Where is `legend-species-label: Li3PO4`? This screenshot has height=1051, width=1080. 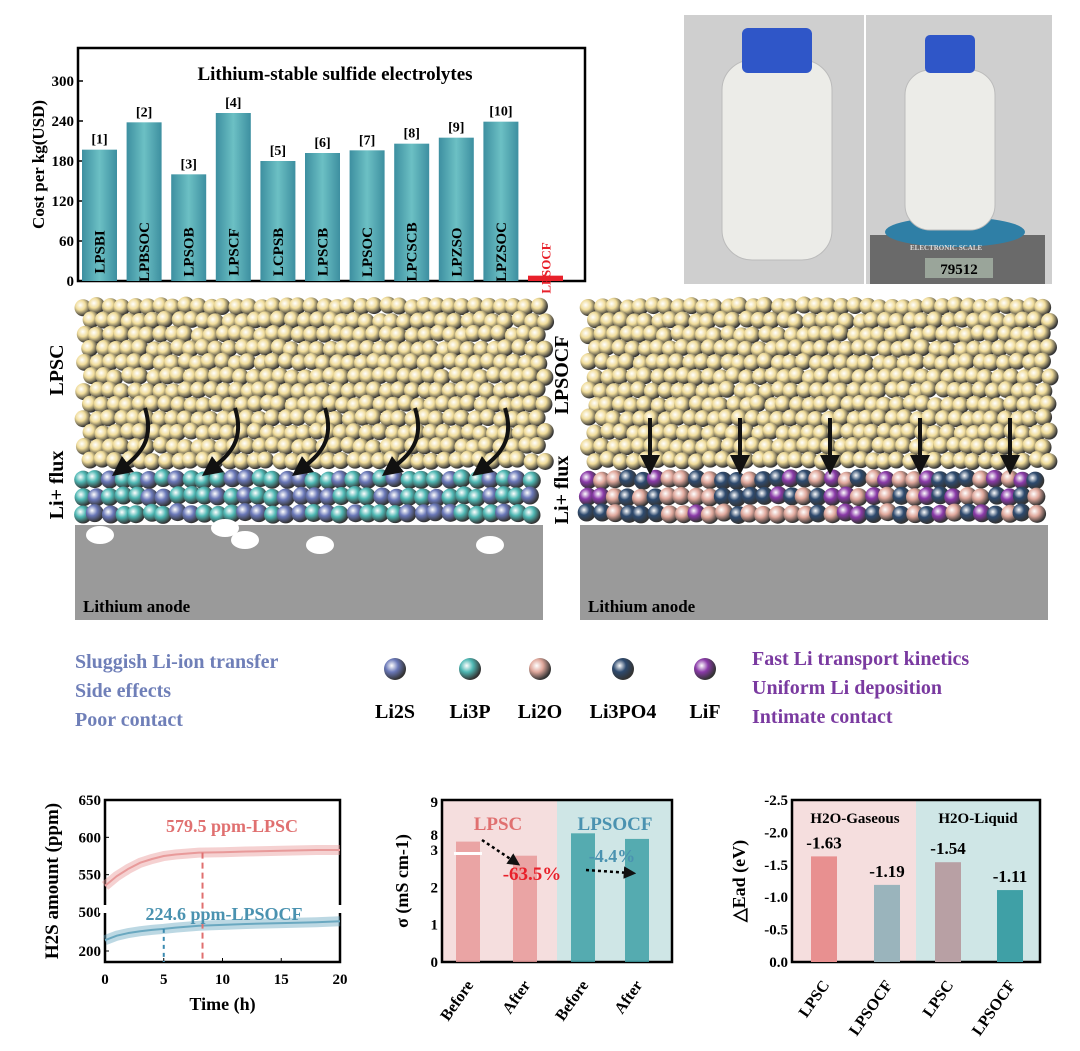
legend-species-label: Li3PO4 is located at coordinates (623, 712).